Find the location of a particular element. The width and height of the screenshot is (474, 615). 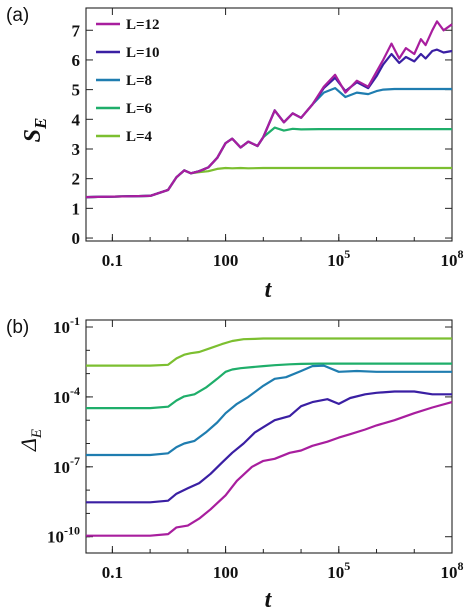

y-tick-a-4-label: 4 is located at coordinates (76, 119).